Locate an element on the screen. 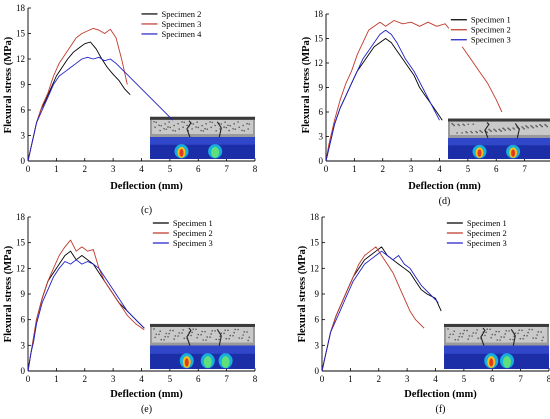 The height and width of the screenshot is (419, 550). x-tick-label: 3 is located at coordinates (113, 379).